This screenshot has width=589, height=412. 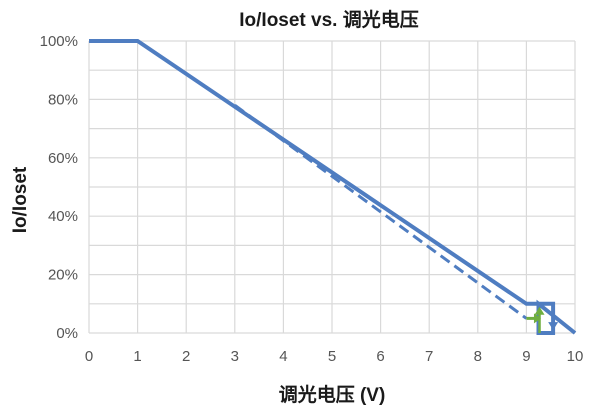 I want to click on y-tick-label: 0%, so click(x=67, y=333).